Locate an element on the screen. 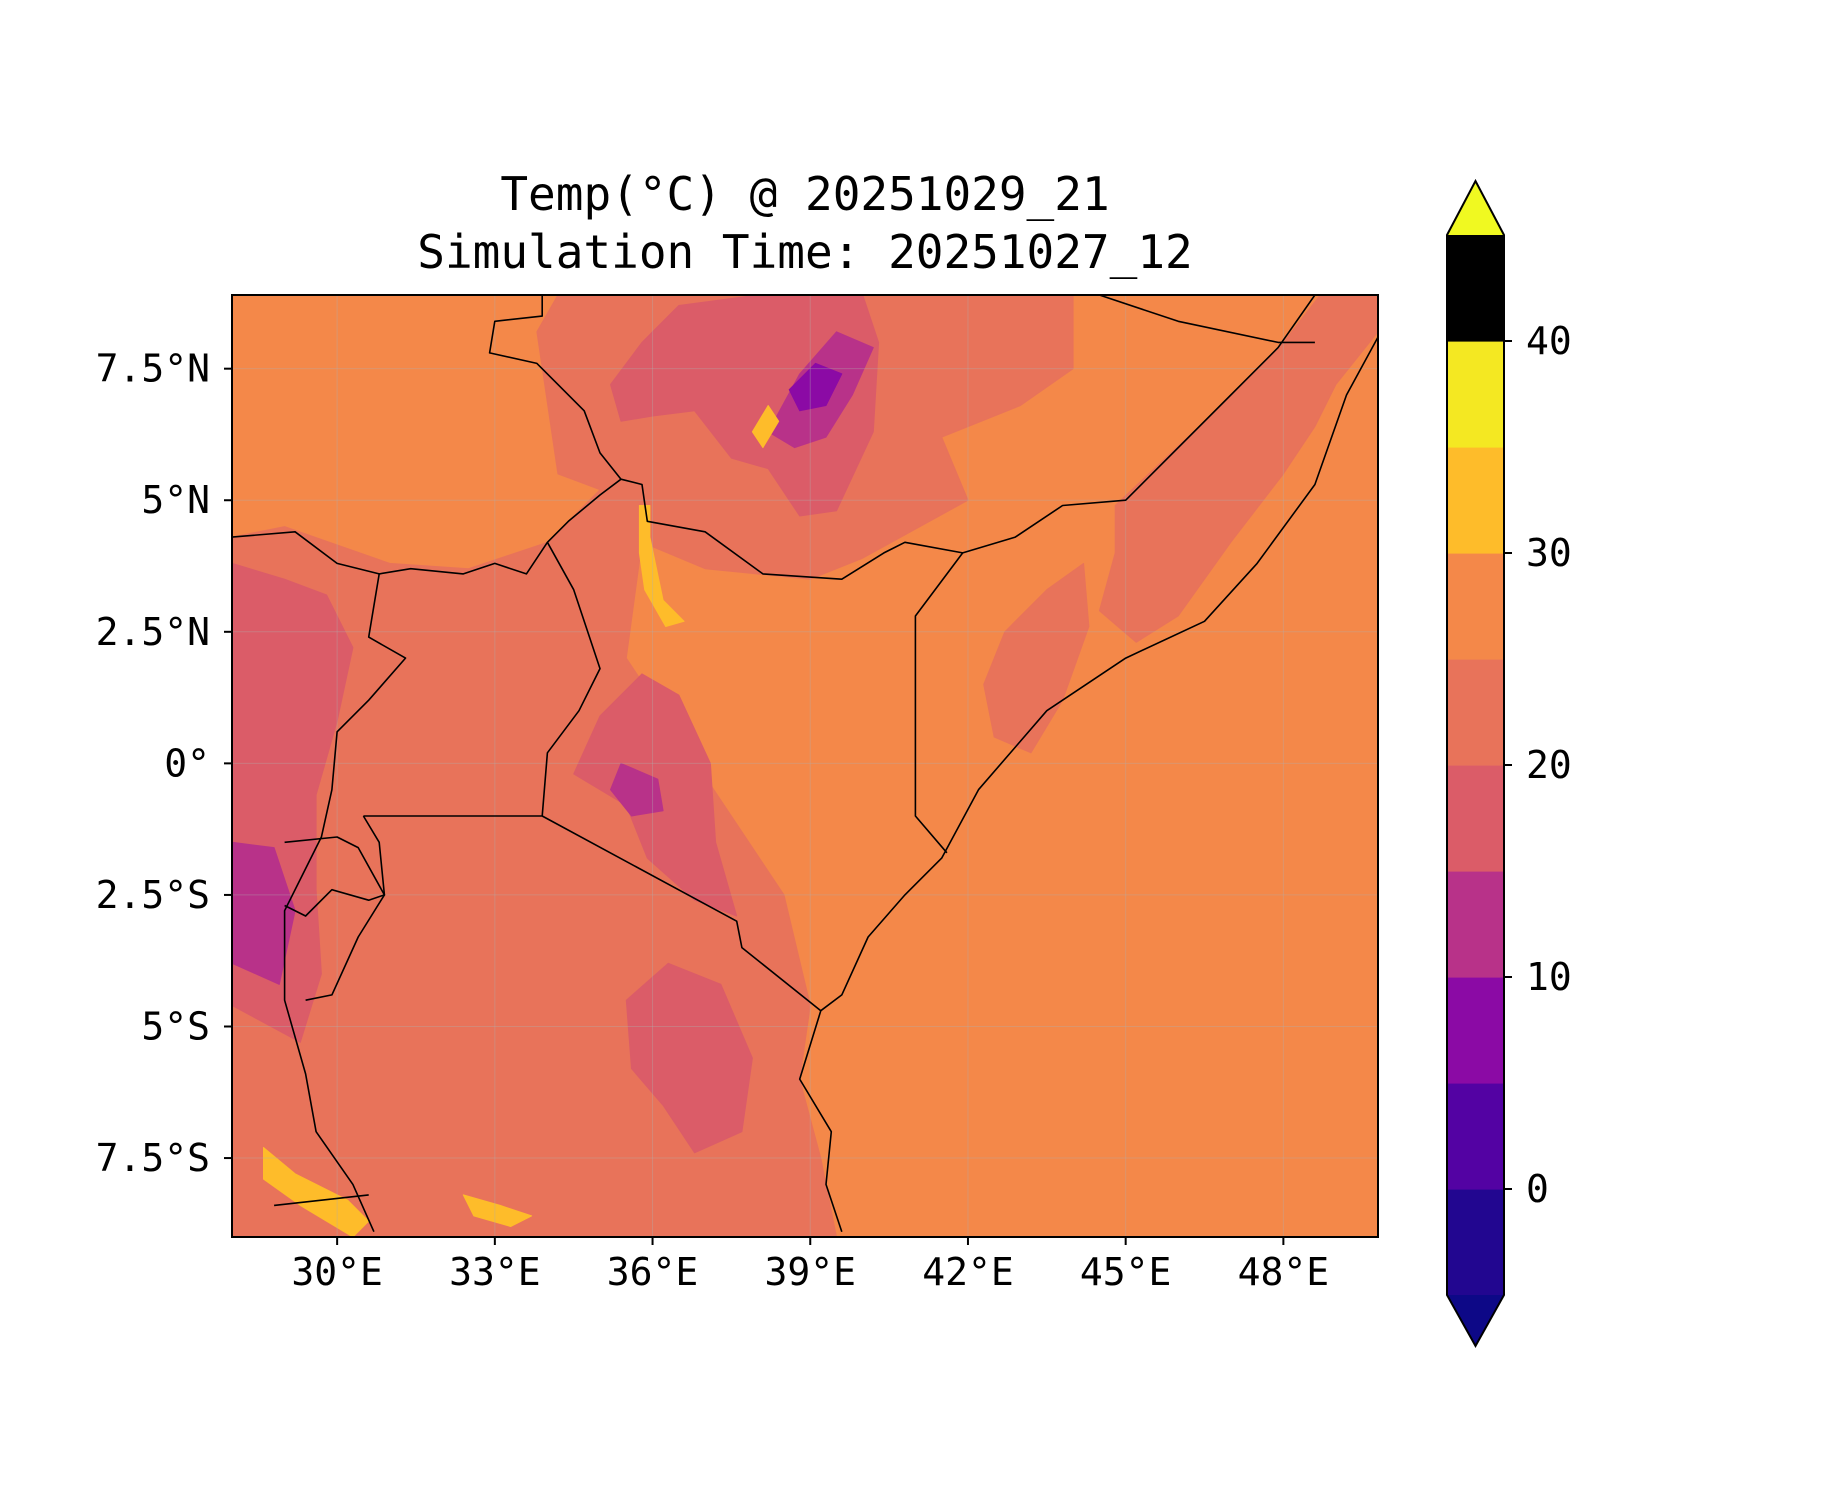  lat-tick-label: 0° is located at coordinates (187, 763).